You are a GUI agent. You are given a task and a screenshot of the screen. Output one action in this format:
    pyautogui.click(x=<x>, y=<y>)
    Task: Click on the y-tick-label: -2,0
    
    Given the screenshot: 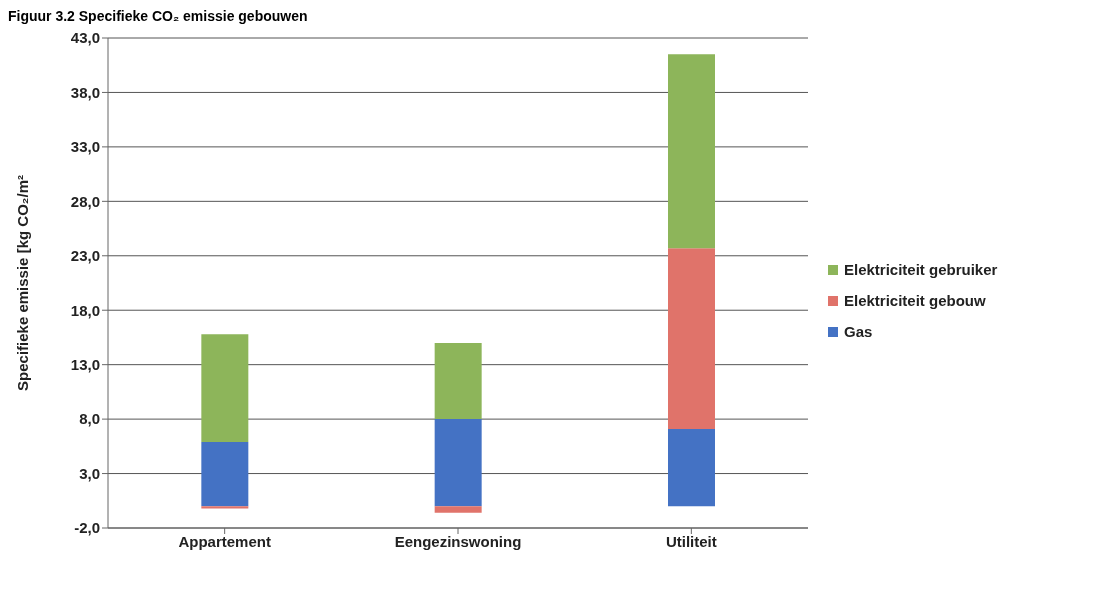 What is the action you would take?
    pyautogui.click(x=87, y=528)
    